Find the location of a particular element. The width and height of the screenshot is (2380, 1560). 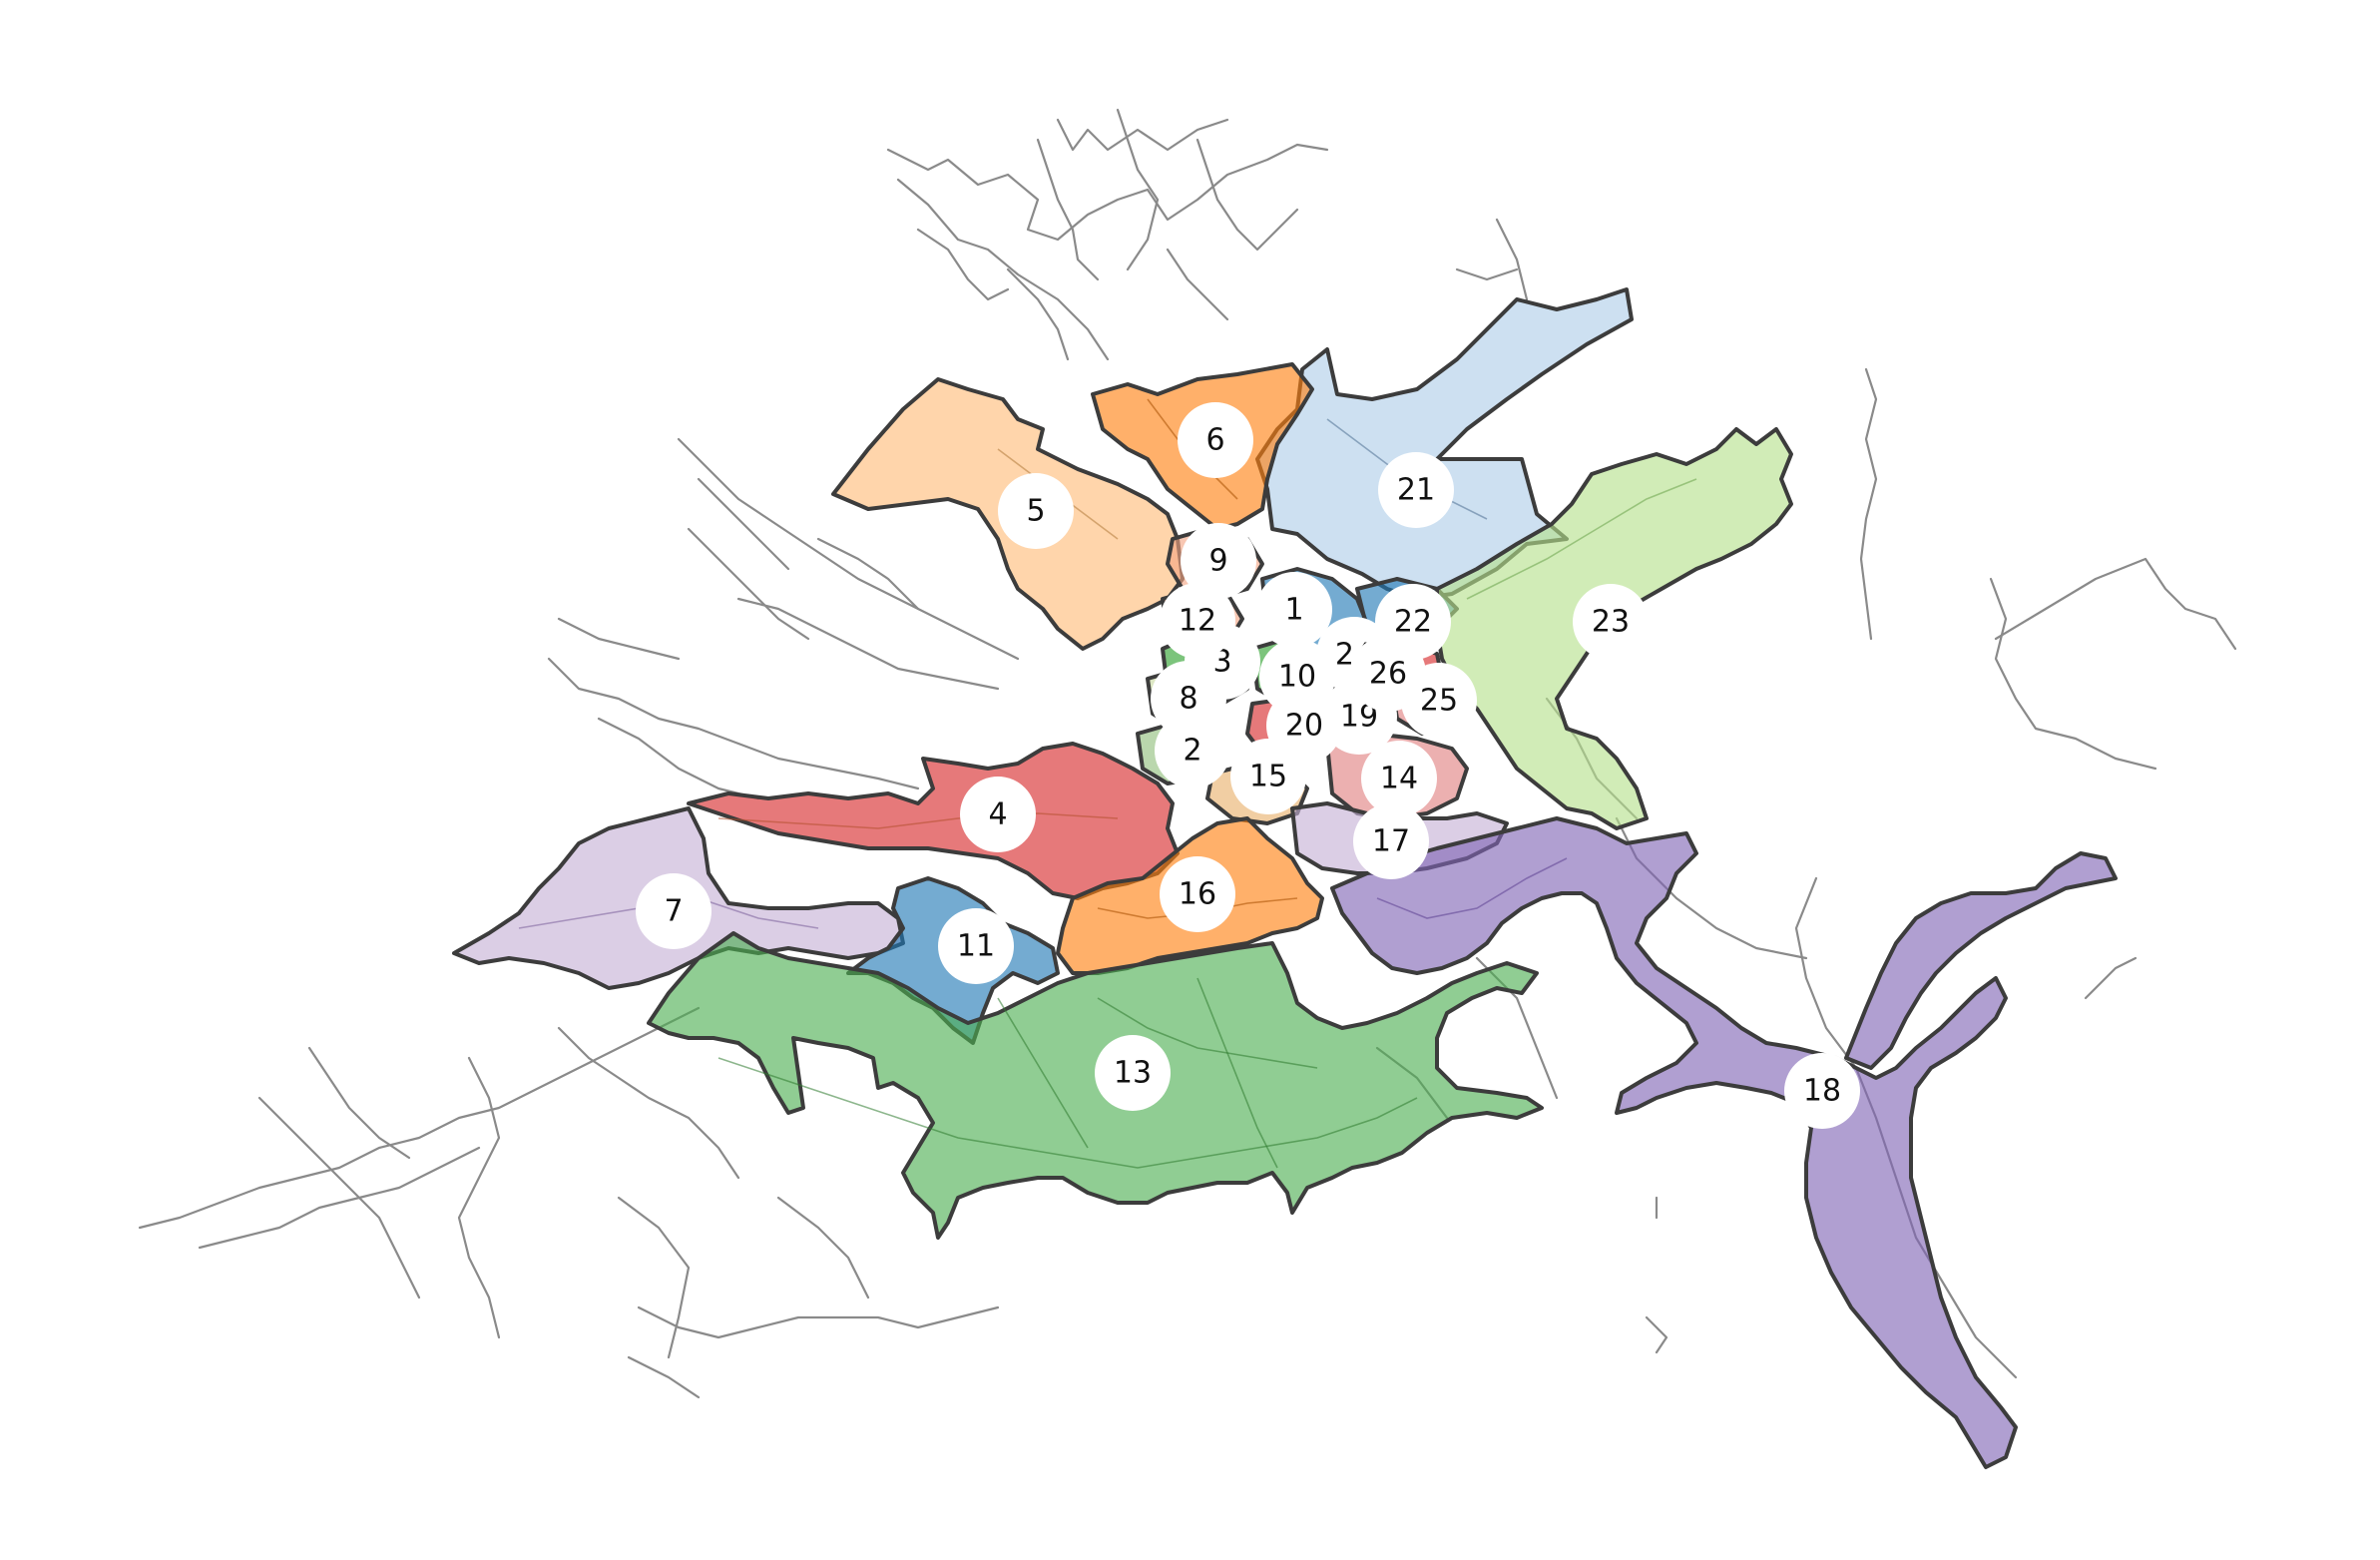

region-label-text: 21 is located at coordinates (1416, 490).